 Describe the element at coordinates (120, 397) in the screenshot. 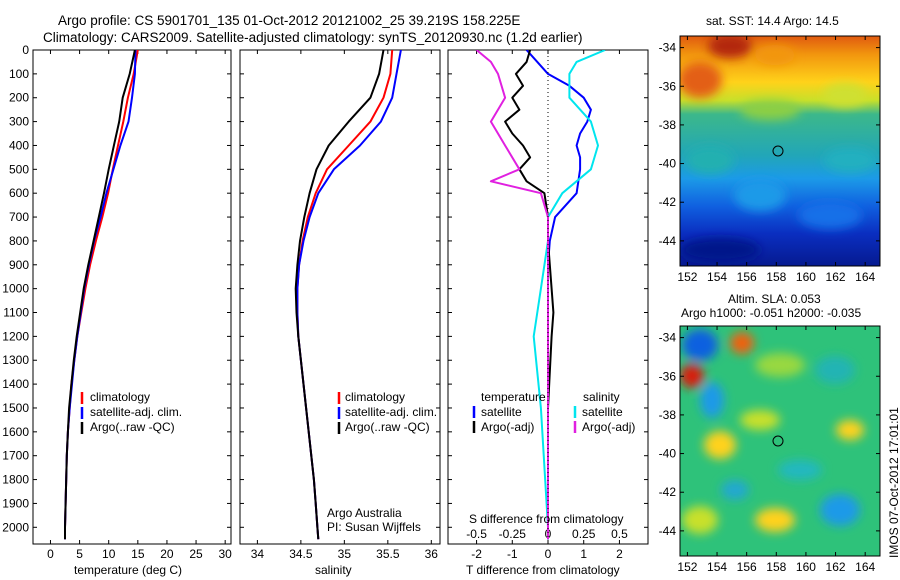

I see `temperature-legend-label-climatology: climatology` at that location.